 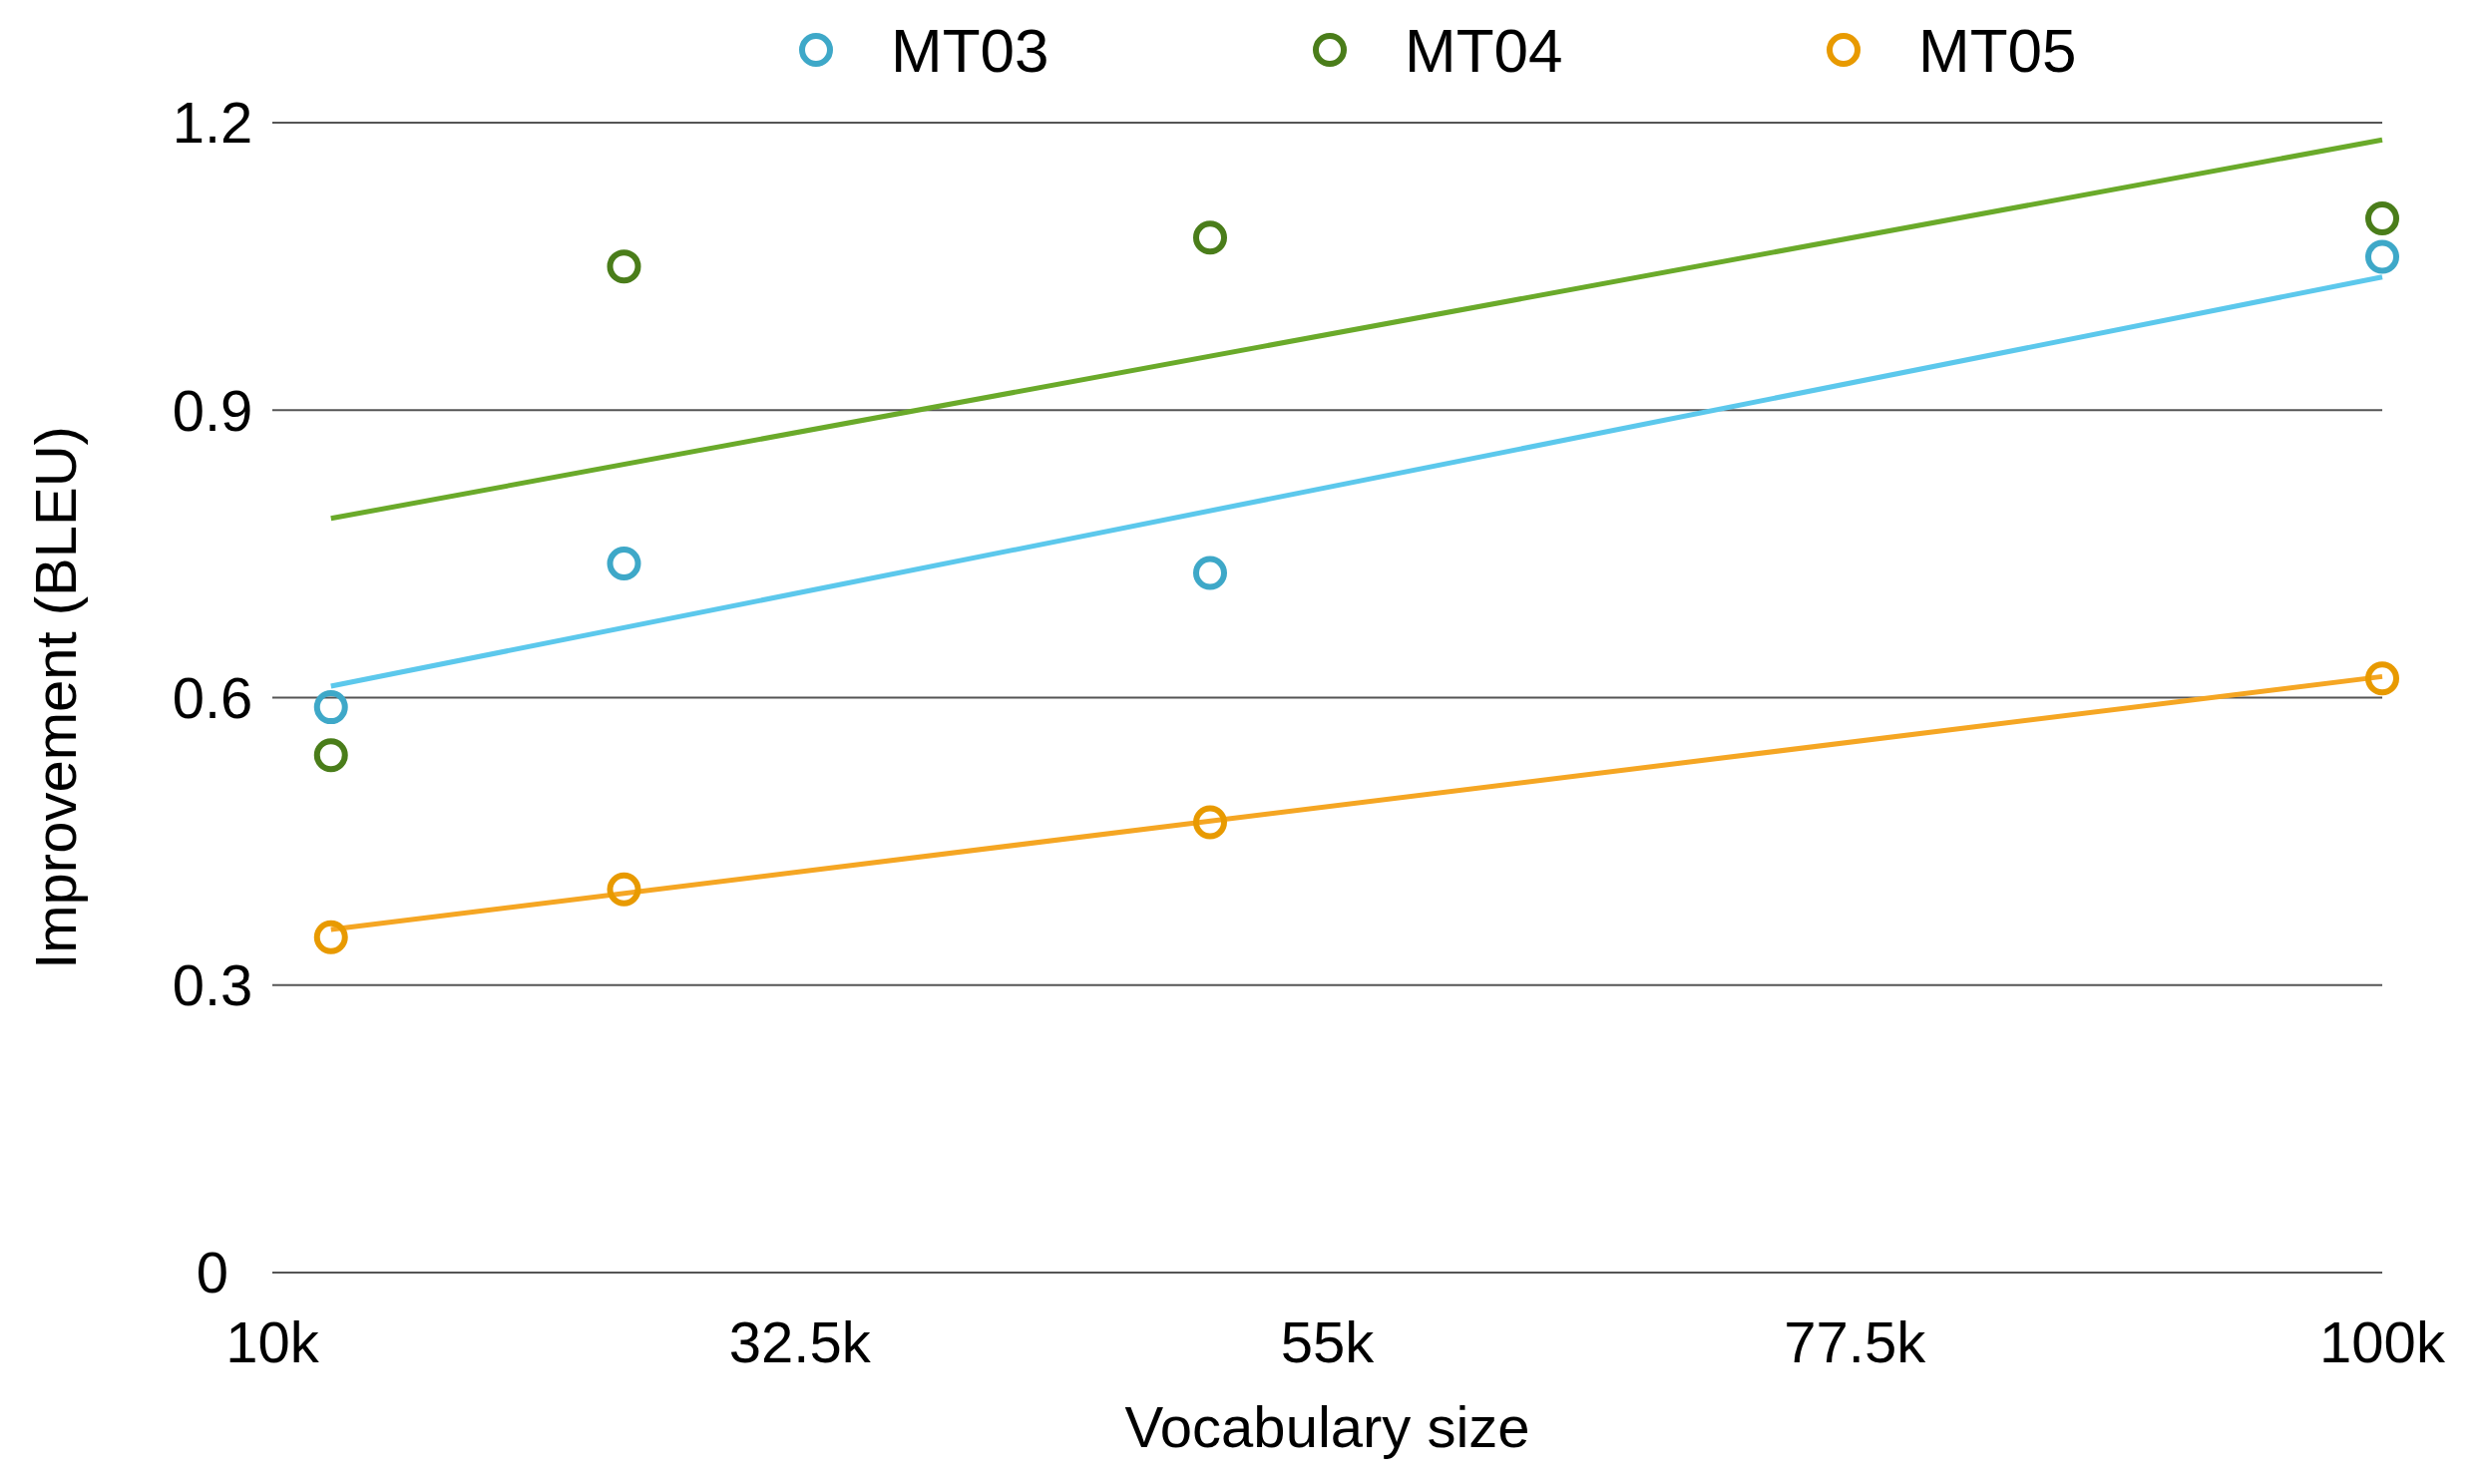 What do you see at coordinates (1856, 1341) in the screenshot?
I see `x-tick-label: 77.5k` at bounding box center [1856, 1341].